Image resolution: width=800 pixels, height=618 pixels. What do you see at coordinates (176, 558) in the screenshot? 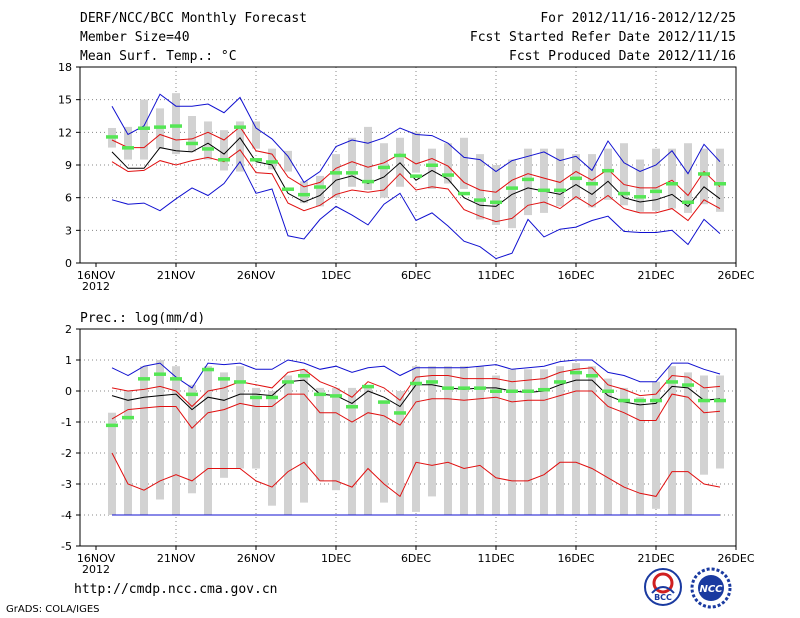
I see `prec-xtick-label: 21NOV` at bounding box center [176, 558].